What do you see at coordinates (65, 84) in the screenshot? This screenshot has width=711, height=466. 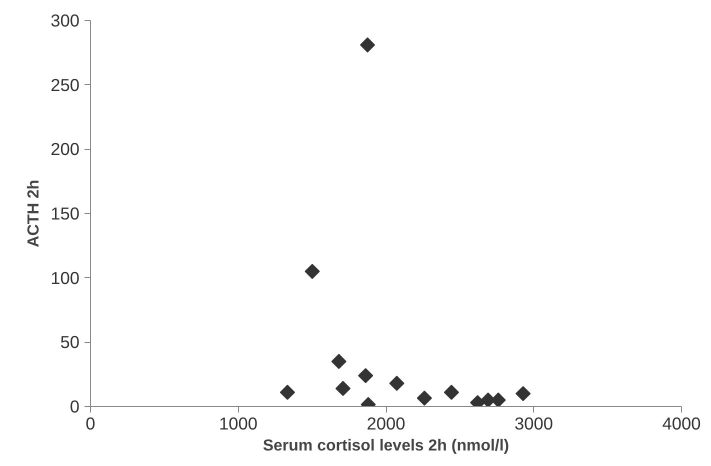 I see `y-tick-label: 250` at bounding box center [65, 84].